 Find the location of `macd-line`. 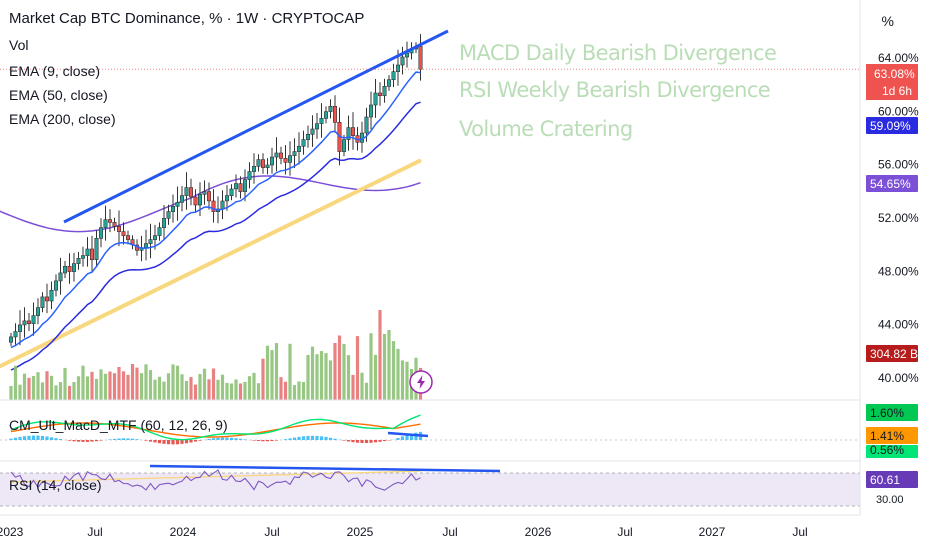

macd-line is located at coordinates (215, 427).